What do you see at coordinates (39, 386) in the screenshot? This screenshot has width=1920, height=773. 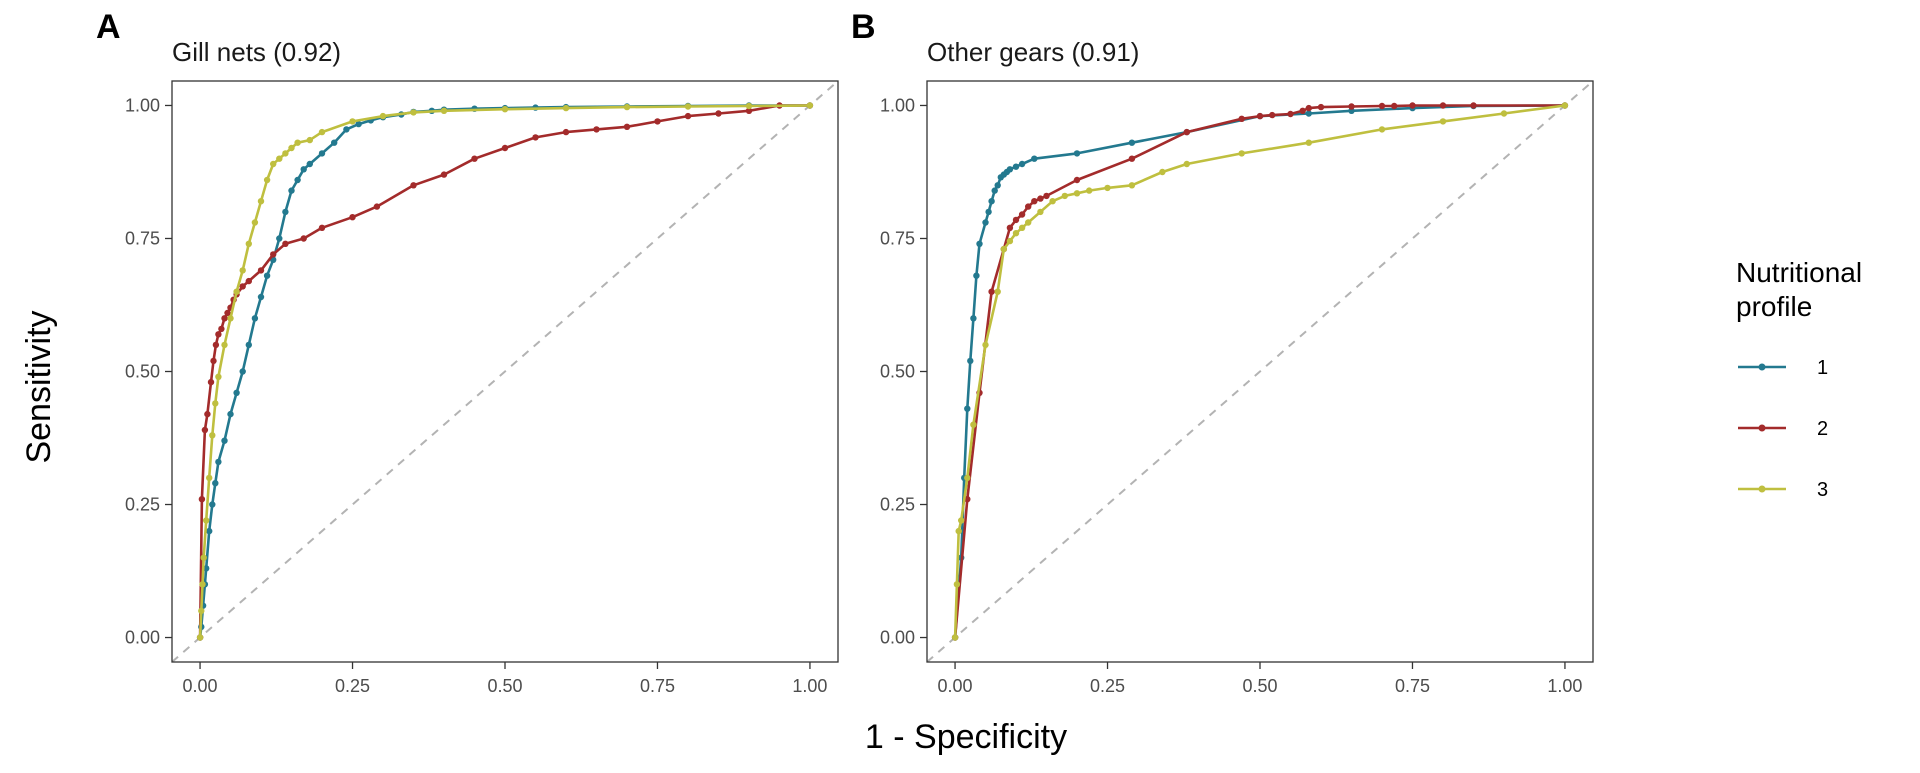 I see `y-axis-title: Sensitivity` at bounding box center [39, 386].